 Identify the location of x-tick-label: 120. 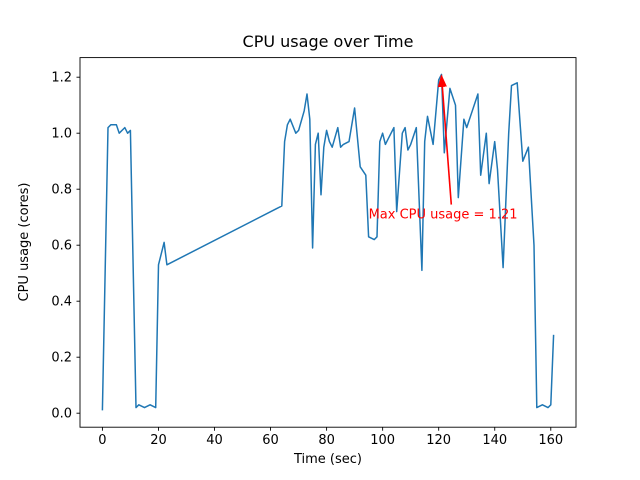
(438, 440).